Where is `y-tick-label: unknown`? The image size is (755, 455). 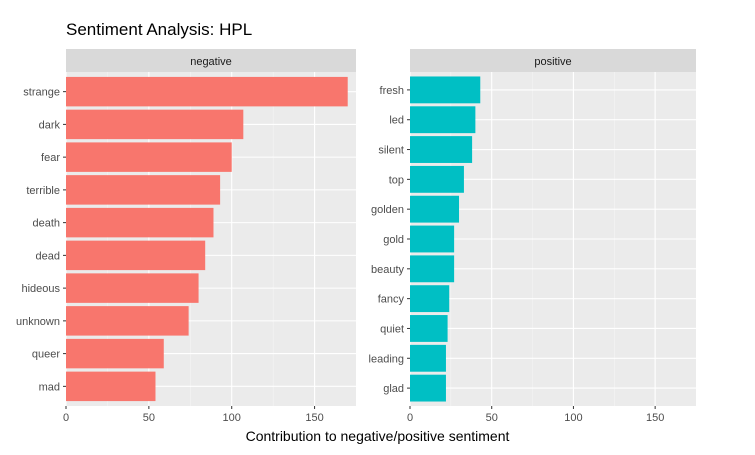 y-tick-label: unknown is located at coordinates (38, 322).